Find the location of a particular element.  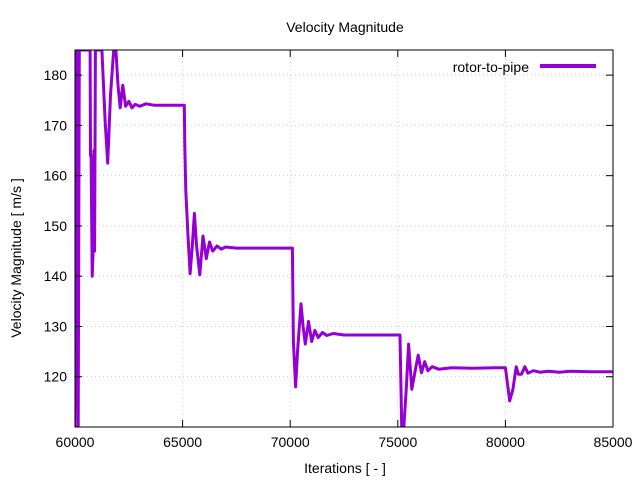

y-tick-label: 130 is located at coordinates (56, 326).